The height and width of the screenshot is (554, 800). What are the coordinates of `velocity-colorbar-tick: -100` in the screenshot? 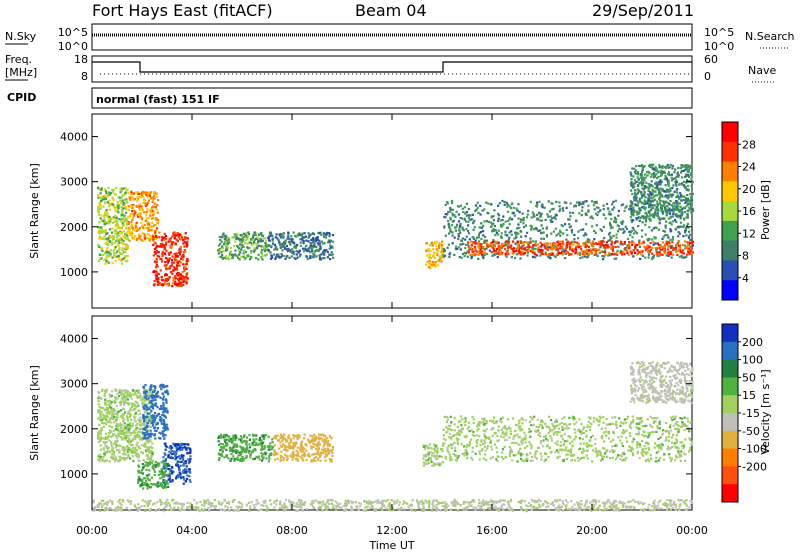 It's located at (754, 449).